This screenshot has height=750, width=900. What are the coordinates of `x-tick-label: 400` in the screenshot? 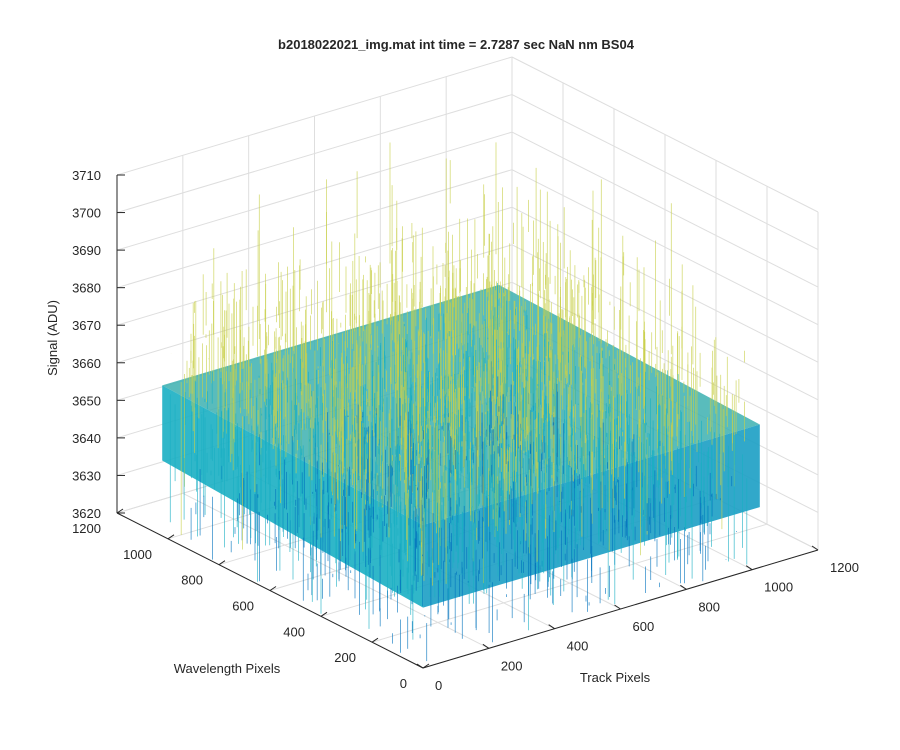 It's located at (578, 646).